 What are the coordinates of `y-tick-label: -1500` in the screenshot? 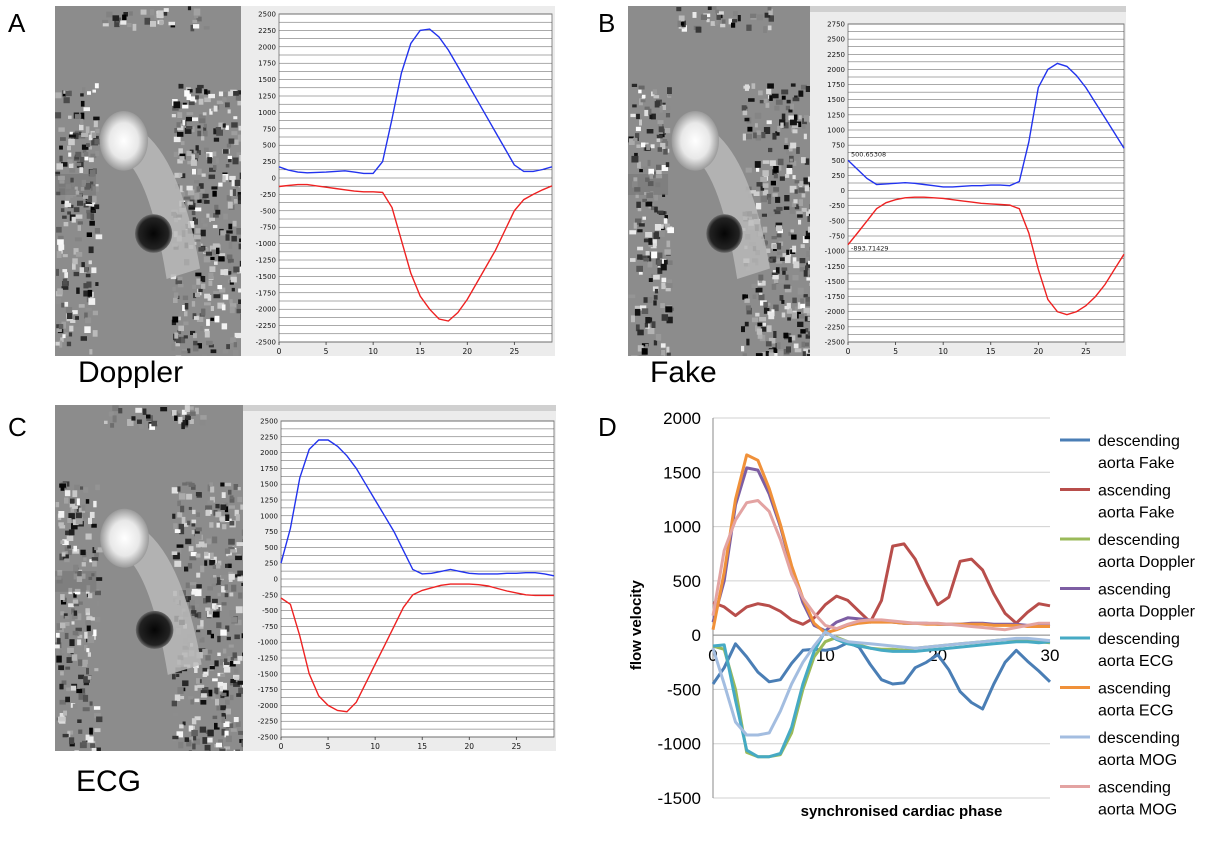 It's located at (835, 282).